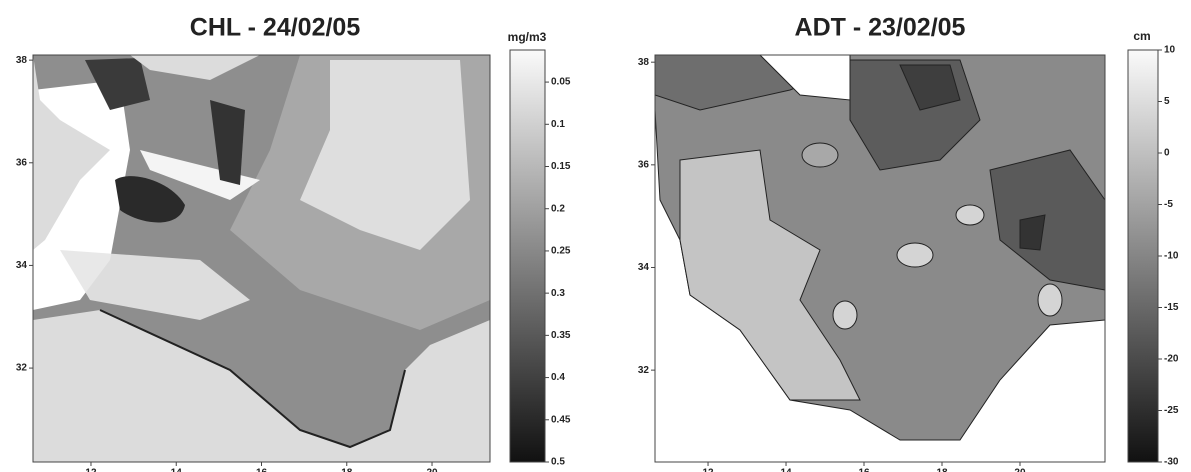  I want to click on colorbar-tick-label: -25, so click(1171, 410).